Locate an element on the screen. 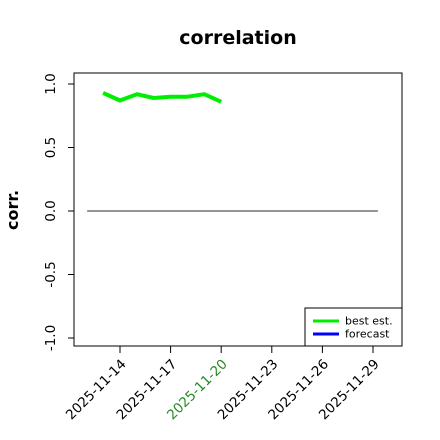 The width and height of the screenshot is (440, 440). chart-title: correlation is located at coordinates (237, 38).